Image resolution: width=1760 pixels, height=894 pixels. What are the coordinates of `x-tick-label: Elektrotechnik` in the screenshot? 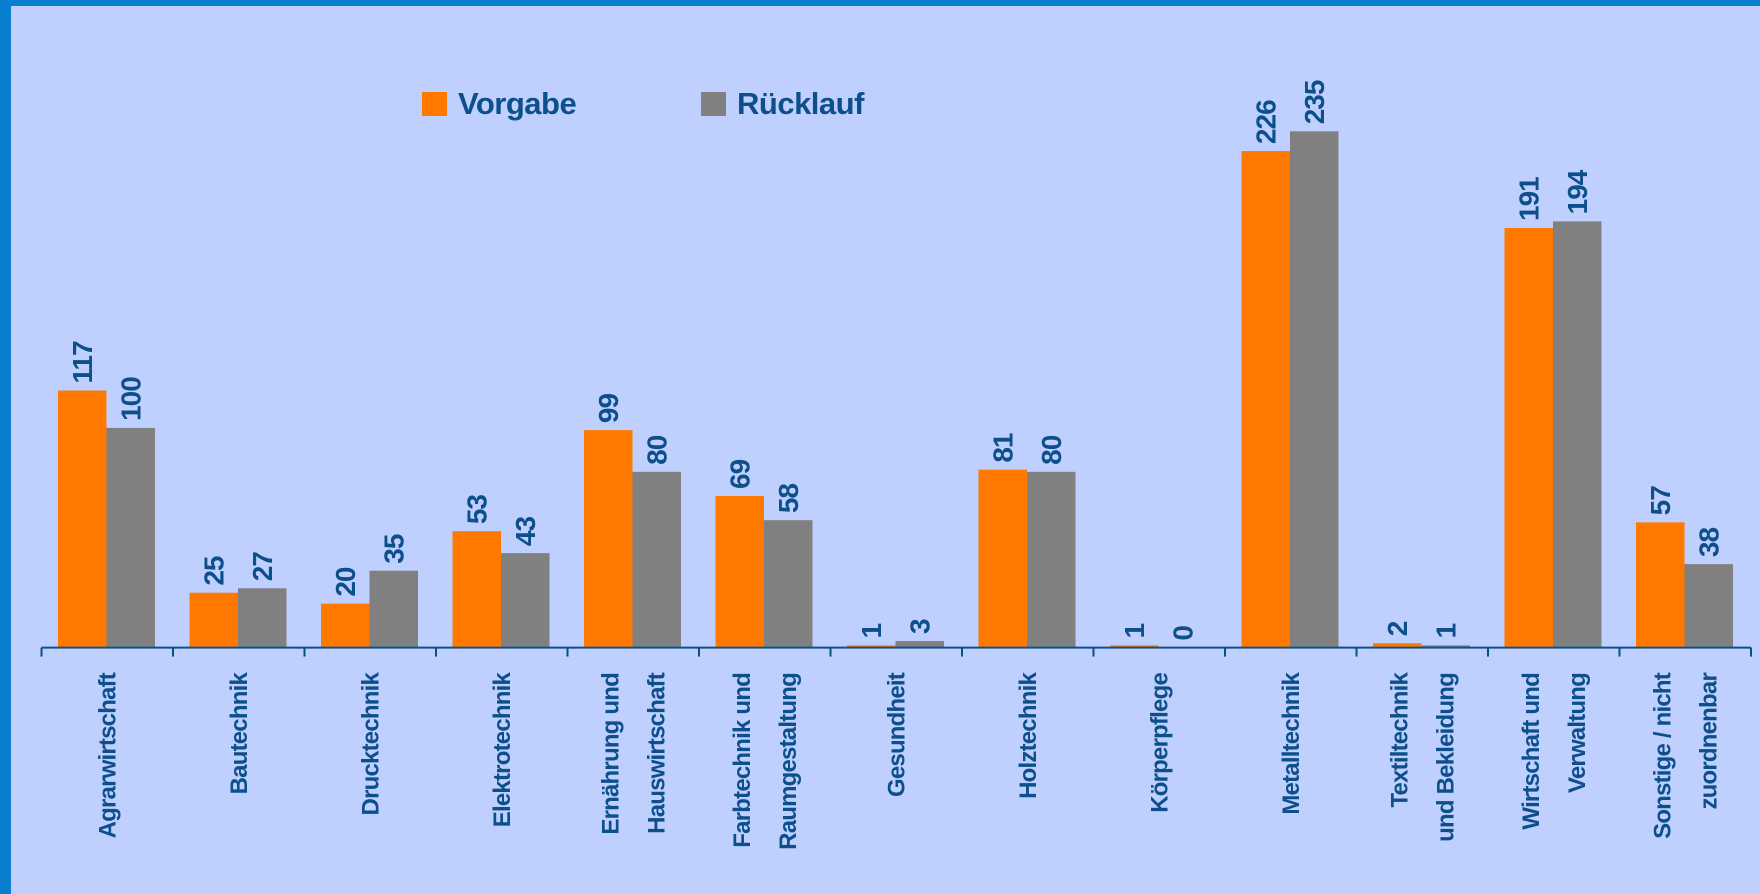 It's located at (502, 750).